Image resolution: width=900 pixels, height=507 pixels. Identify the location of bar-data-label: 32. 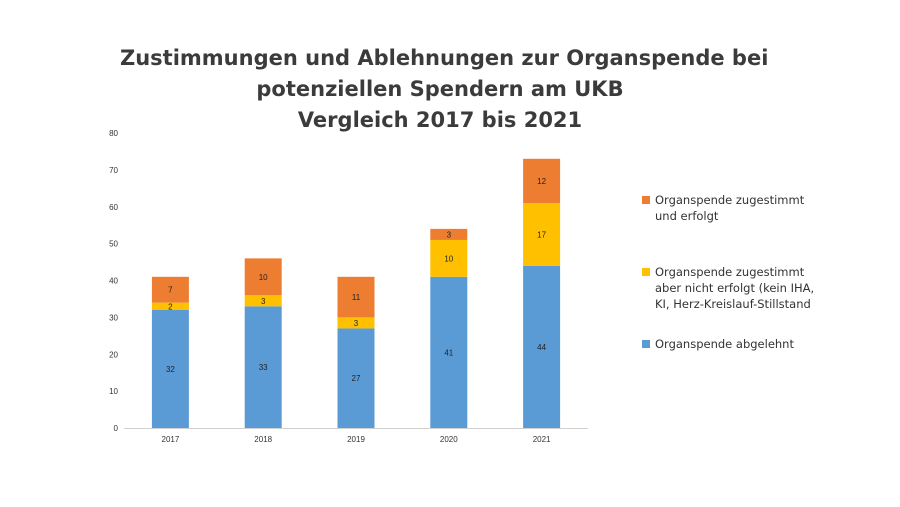
(170, 369).